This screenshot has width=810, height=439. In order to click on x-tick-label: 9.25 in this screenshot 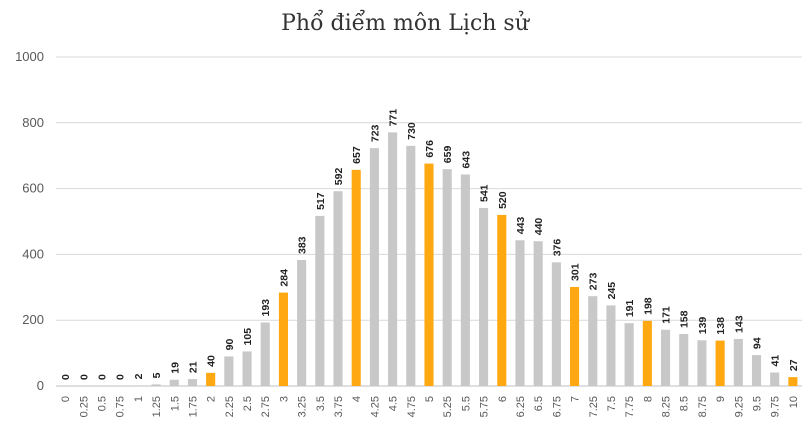, I will do `click(739, 406)`.